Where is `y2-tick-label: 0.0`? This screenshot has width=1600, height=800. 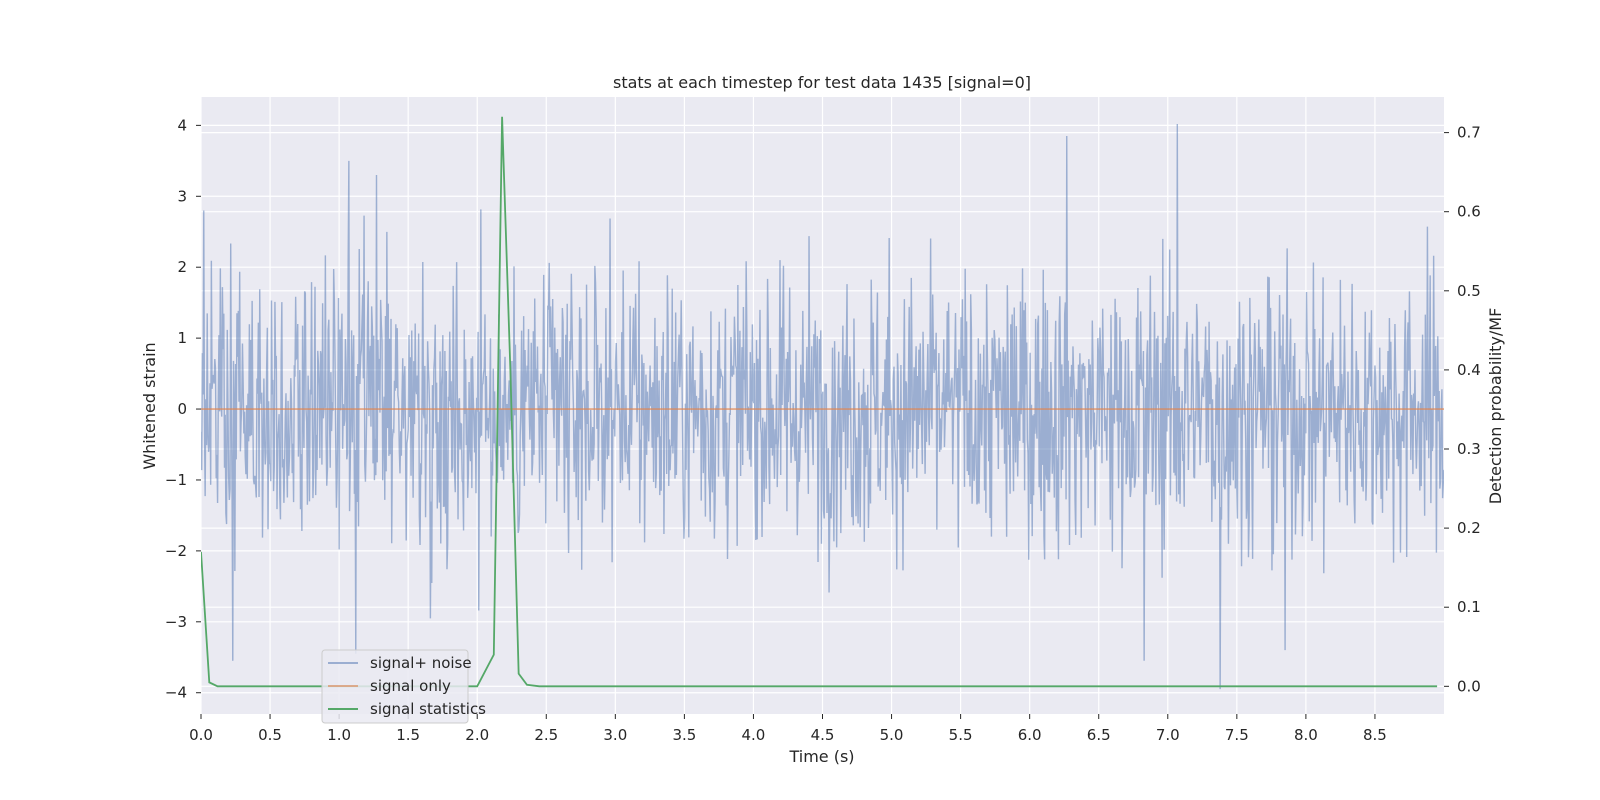 y2-tick-label: 0.0 is located at coordinates (1469, 686).